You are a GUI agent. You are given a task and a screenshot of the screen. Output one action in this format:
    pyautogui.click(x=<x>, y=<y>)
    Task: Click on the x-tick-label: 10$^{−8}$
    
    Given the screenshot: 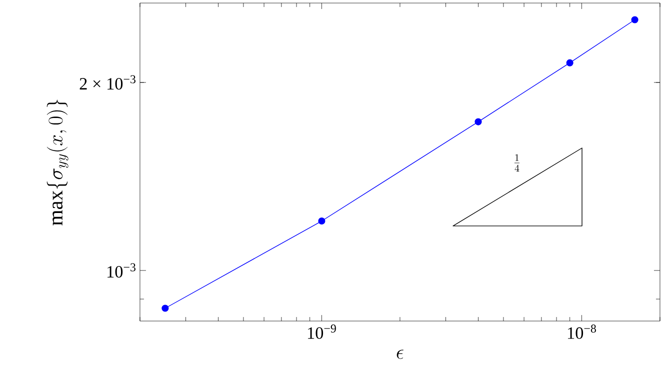 What is the action you would take?
    pyautogui.click(x=582, y=331)
    